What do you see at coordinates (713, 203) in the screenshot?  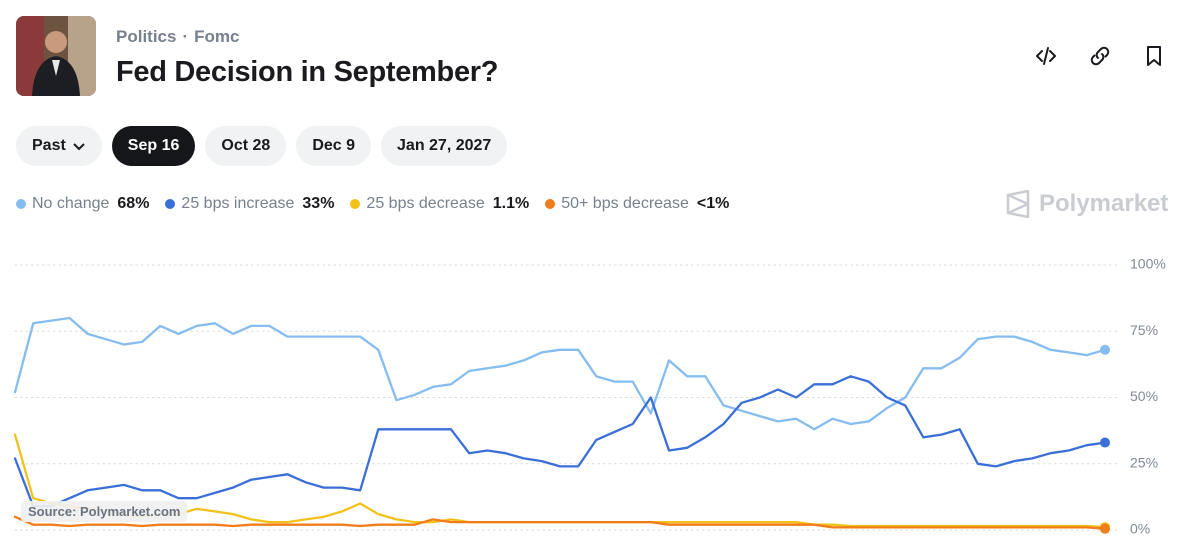 I see `legend-value: <1%` at bounding box center [713, 203].